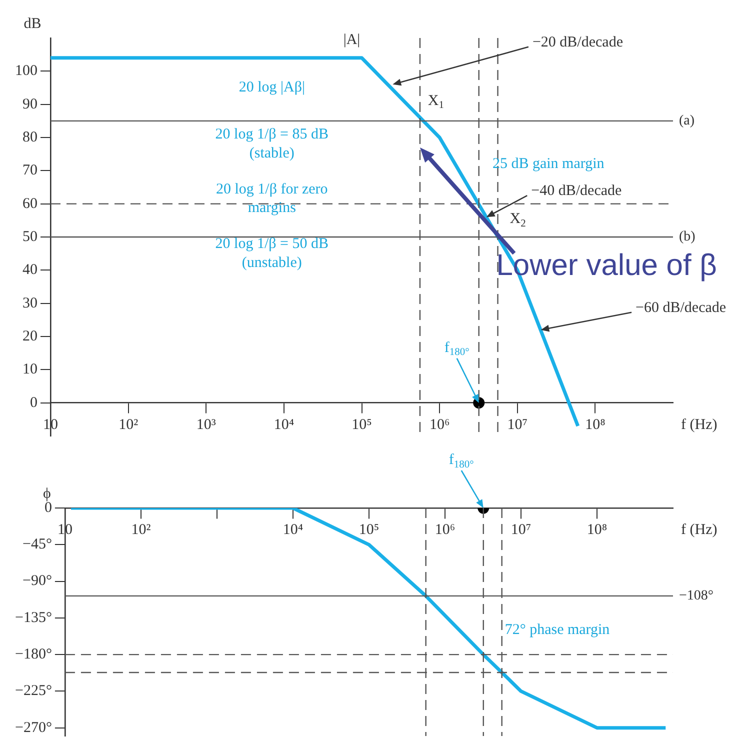  Describe the element at coordinates (30, 370) in the screenshot. I see `y-tick-label: 10` at that location.